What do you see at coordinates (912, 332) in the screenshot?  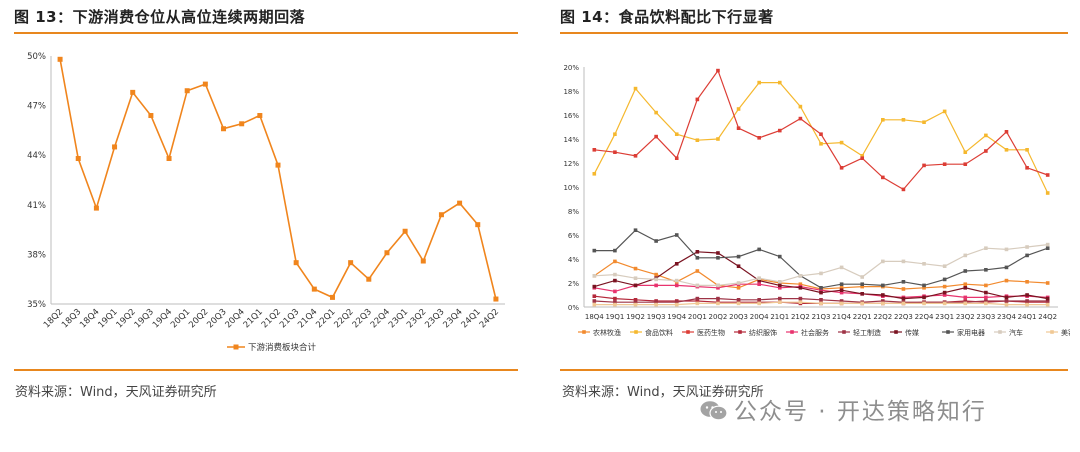 I see `legend-label: 传媒` at bounding box center [912, 332].